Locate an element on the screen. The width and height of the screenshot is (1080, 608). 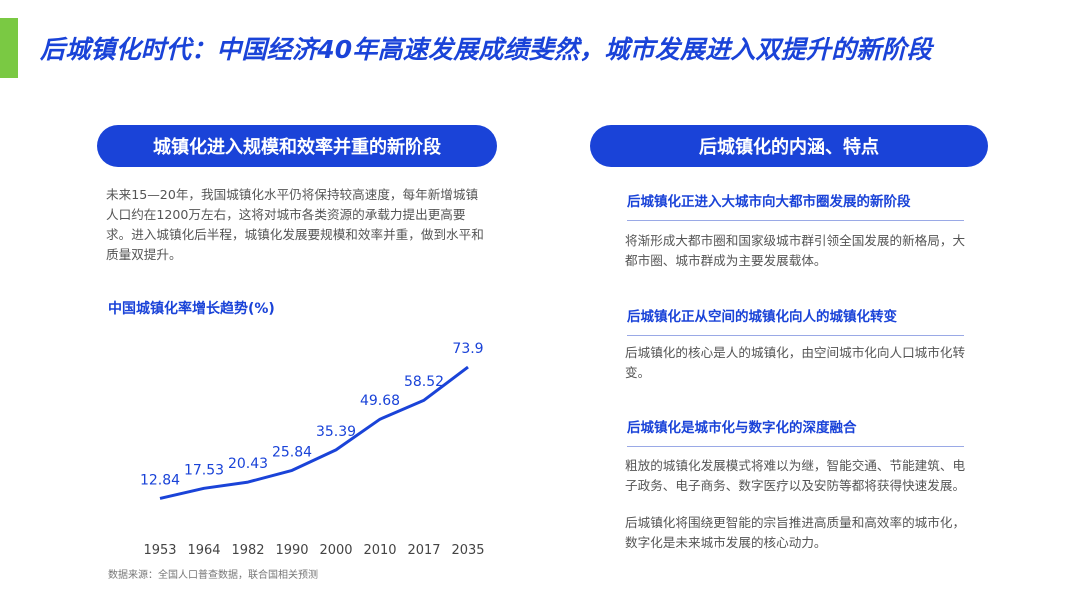
slide-title: 后城镇化时代：中国经济40年高速发展成绩斐然，城市发展进入双提升的新阶段 is located at coordinates (486, 49).